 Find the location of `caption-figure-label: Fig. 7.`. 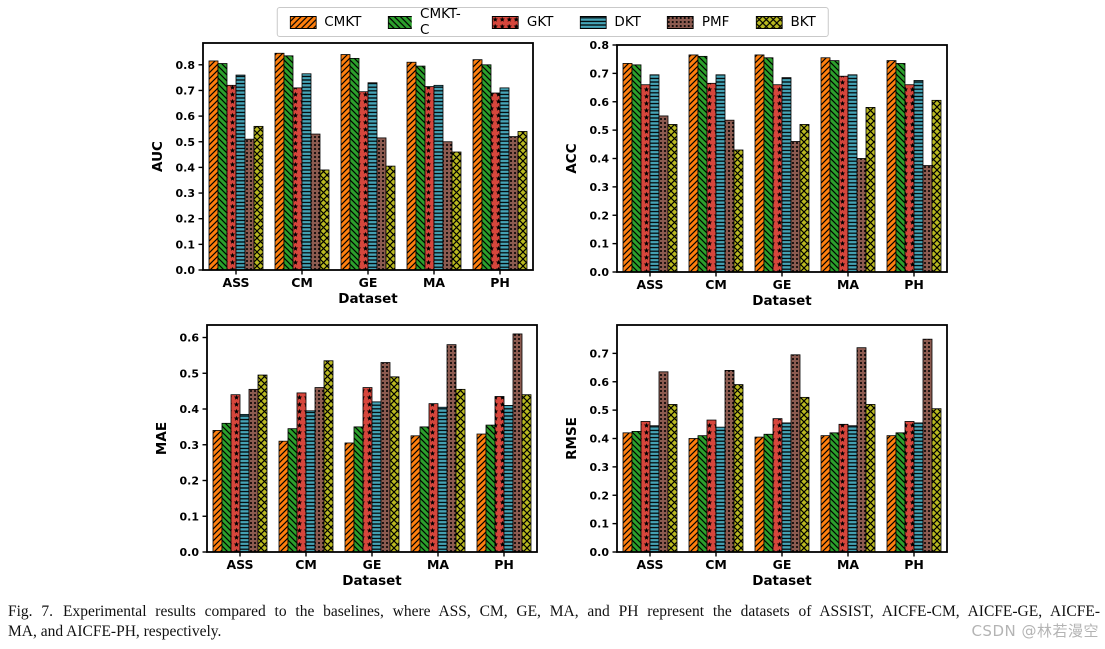

caption-figure-label: Fig. 7. is located at coordinates (30, 611).